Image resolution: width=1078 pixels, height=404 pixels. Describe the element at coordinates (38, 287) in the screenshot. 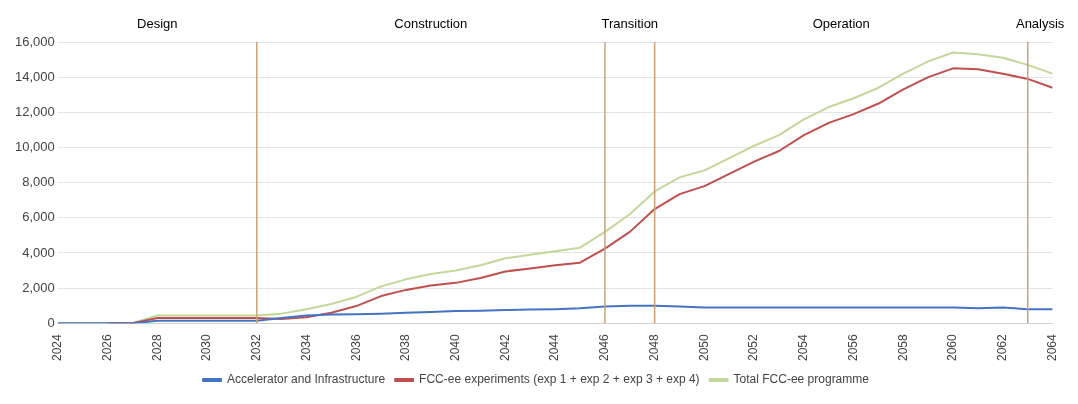

I see `y-tick-label: 2,000` at that location.